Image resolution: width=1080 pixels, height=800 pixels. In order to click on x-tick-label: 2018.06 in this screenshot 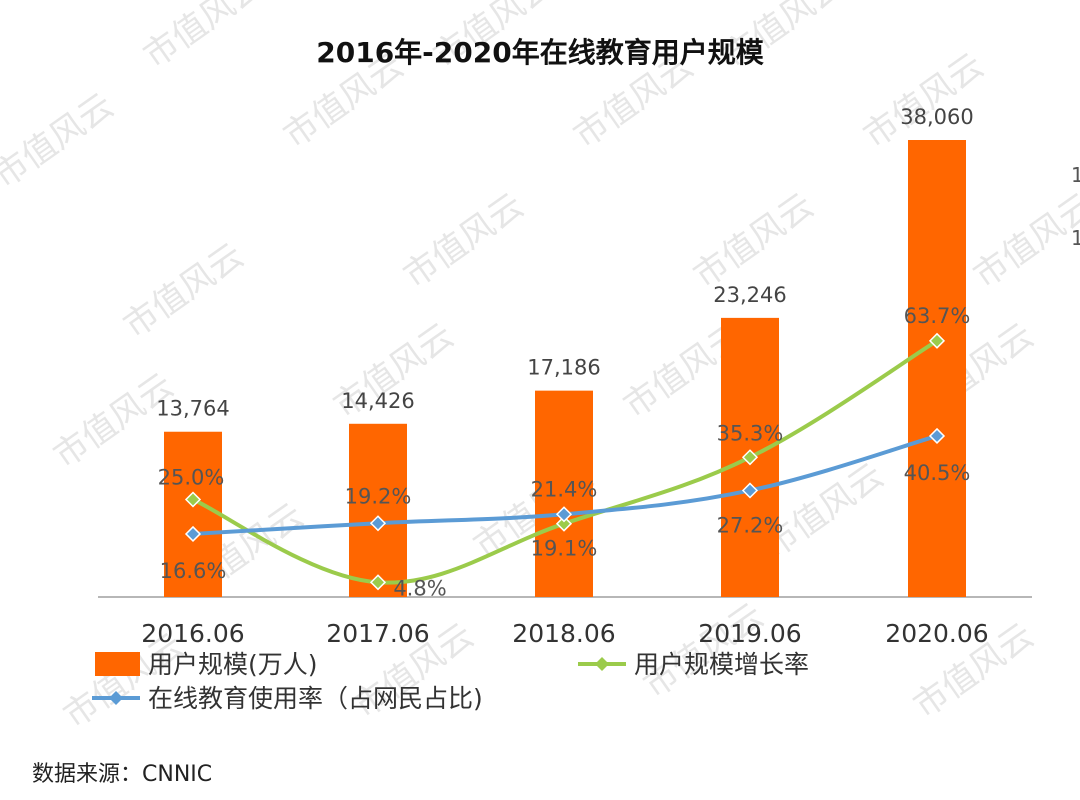, I will do `click(563, 633)`.